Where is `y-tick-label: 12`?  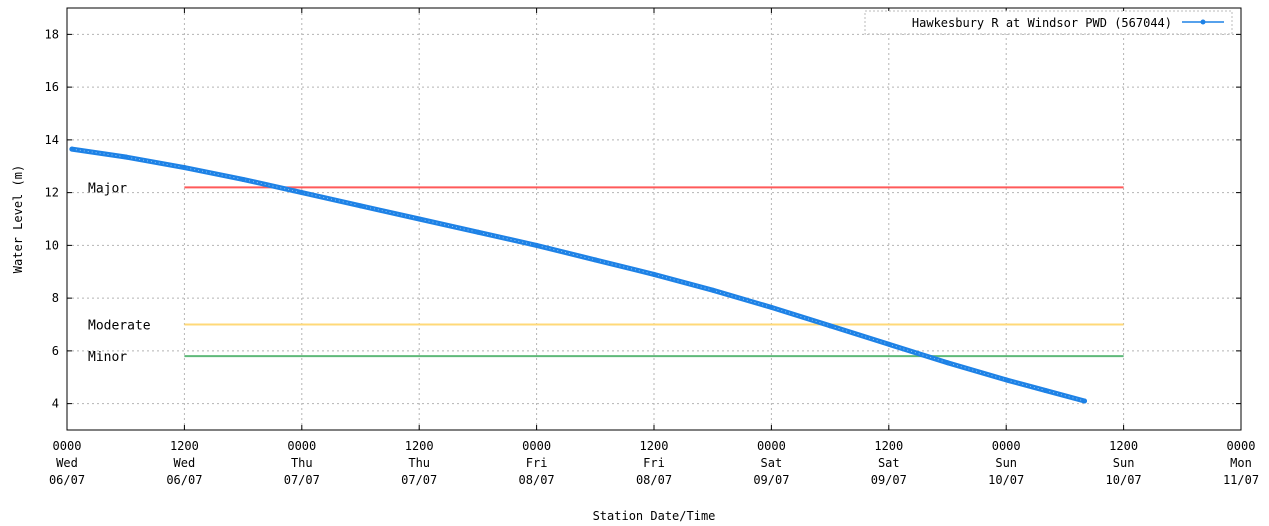 y-tick-label: 12 is located at coordinates (52, 193).